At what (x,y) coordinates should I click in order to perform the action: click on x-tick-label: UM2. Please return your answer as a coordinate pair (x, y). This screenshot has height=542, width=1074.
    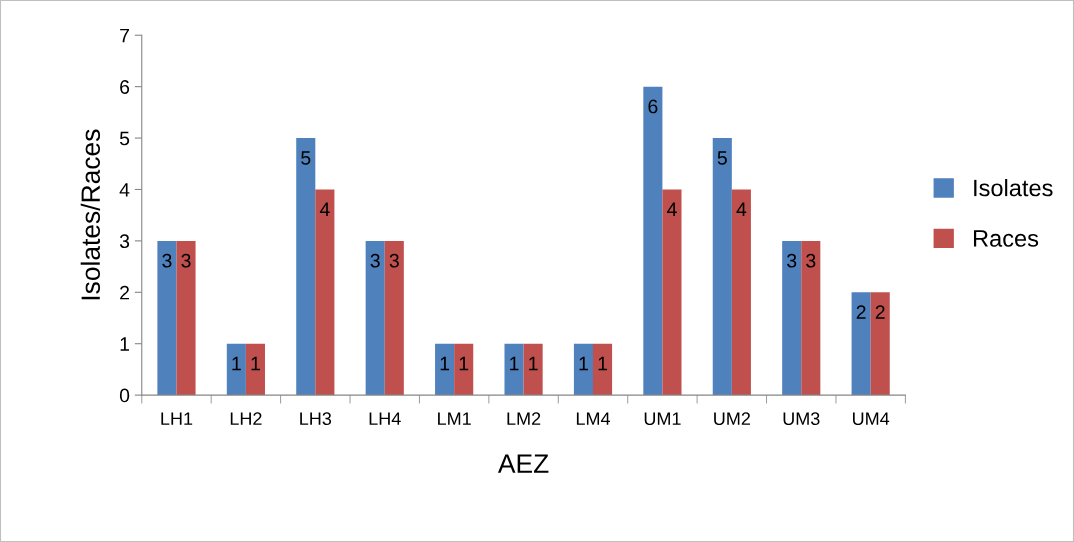
    Looking at the image, I should click on (732, 419).